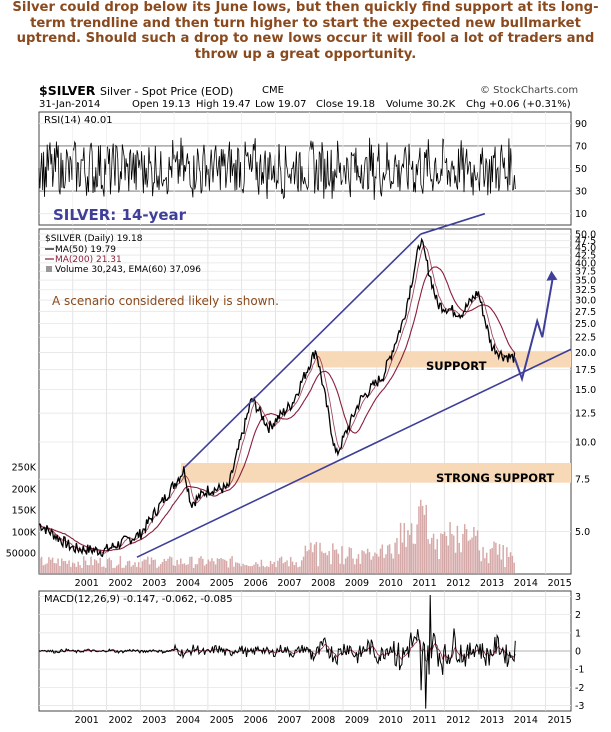  What do you see at coordinates (581, 146) in the screenshot?
I see `rsi-tick-label: 70` at bounding box center [581, 146].